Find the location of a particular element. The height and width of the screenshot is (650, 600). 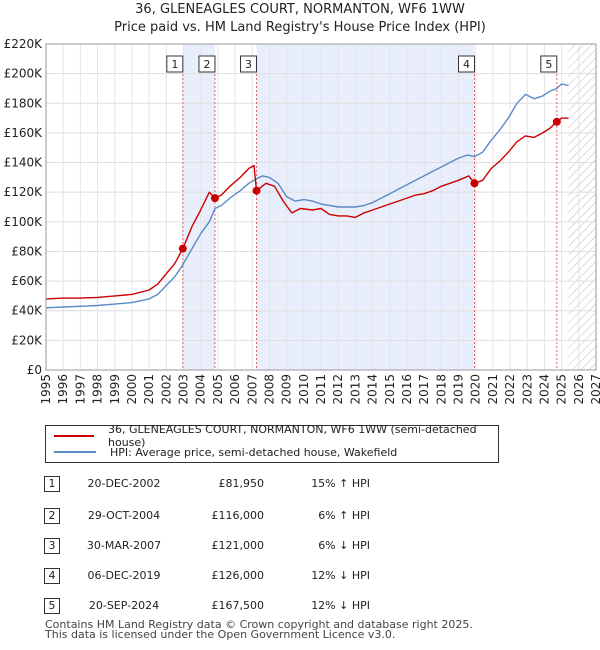

x-tick-label: 2002 is located at coordinates (166, 389).